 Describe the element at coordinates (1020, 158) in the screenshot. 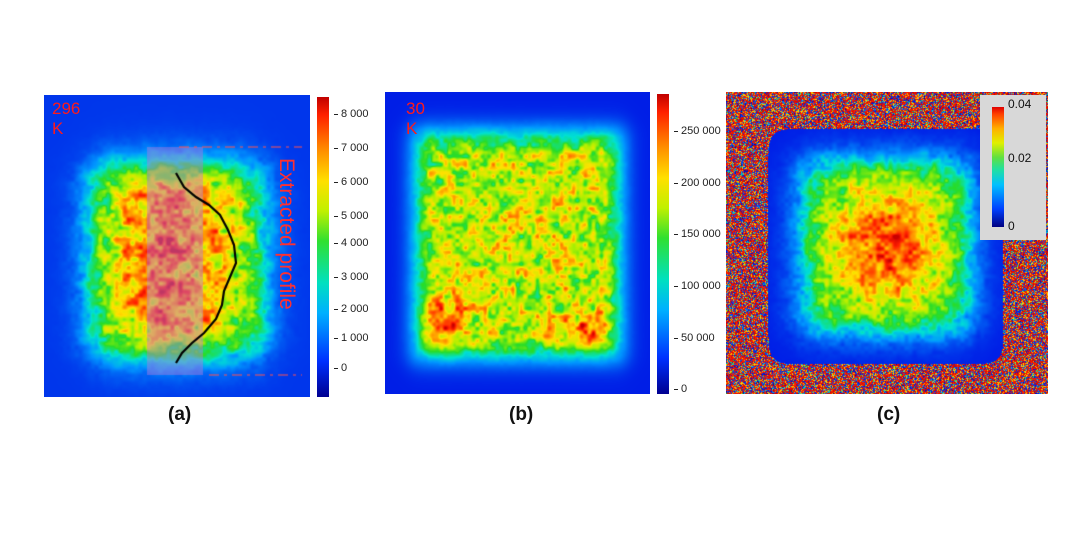

I see `colorbar-tick: 0.02` at that location.